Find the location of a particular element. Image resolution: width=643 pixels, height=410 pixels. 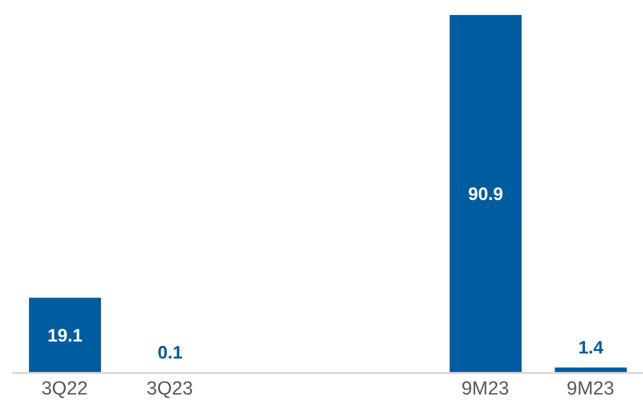

data-label: 19.1 is located at coordinates (65, 335).